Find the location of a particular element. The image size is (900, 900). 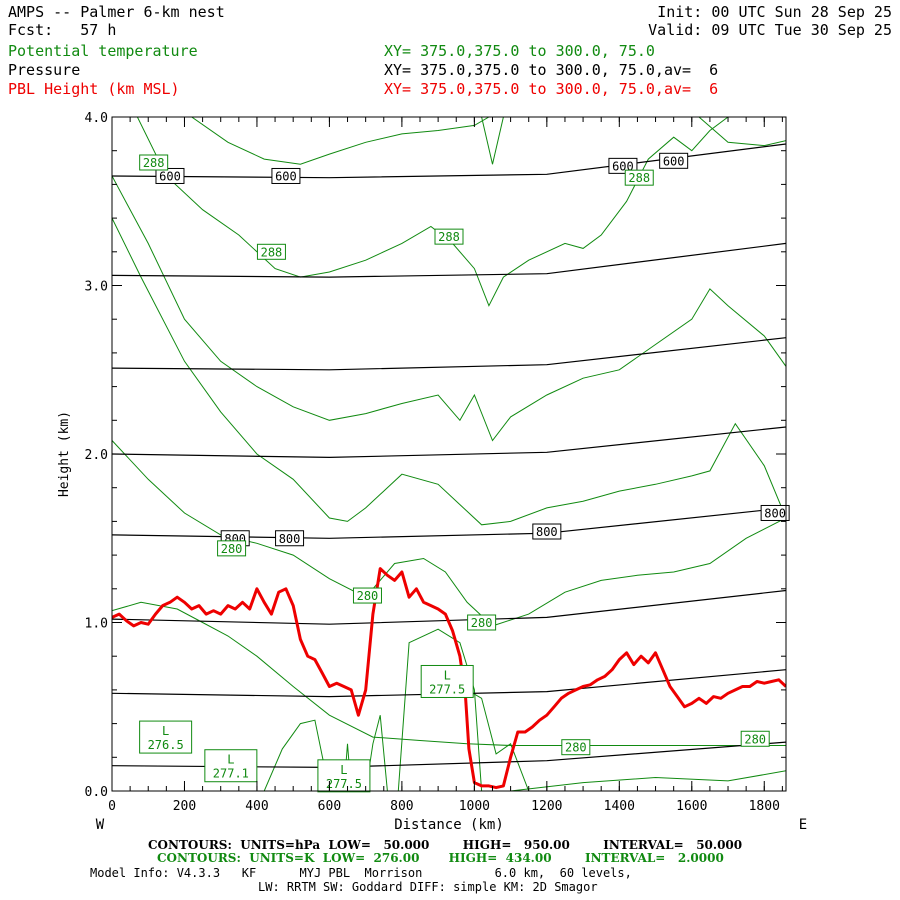

theta-label-0: 288 is located at coordinates (154, 163).